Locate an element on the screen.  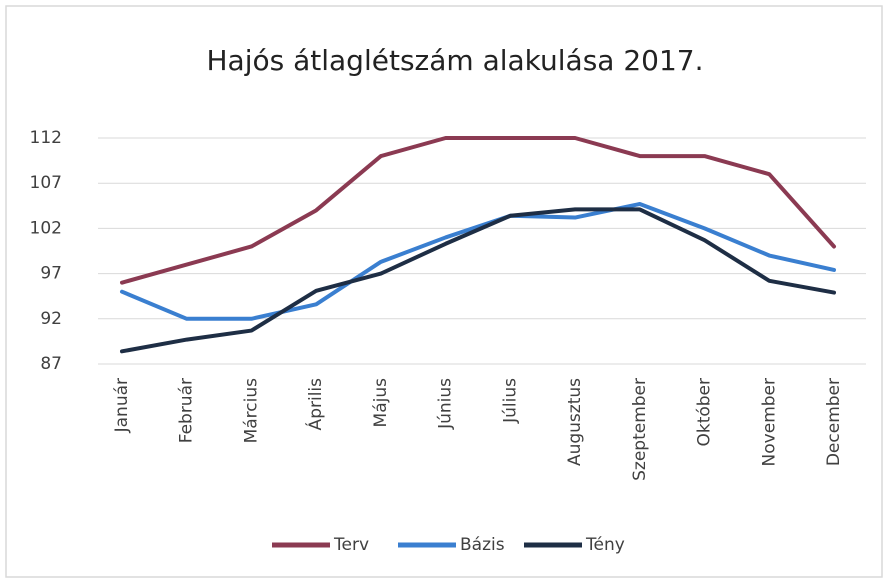
y-tick-label: 107 is located at coordinates (46, 183).